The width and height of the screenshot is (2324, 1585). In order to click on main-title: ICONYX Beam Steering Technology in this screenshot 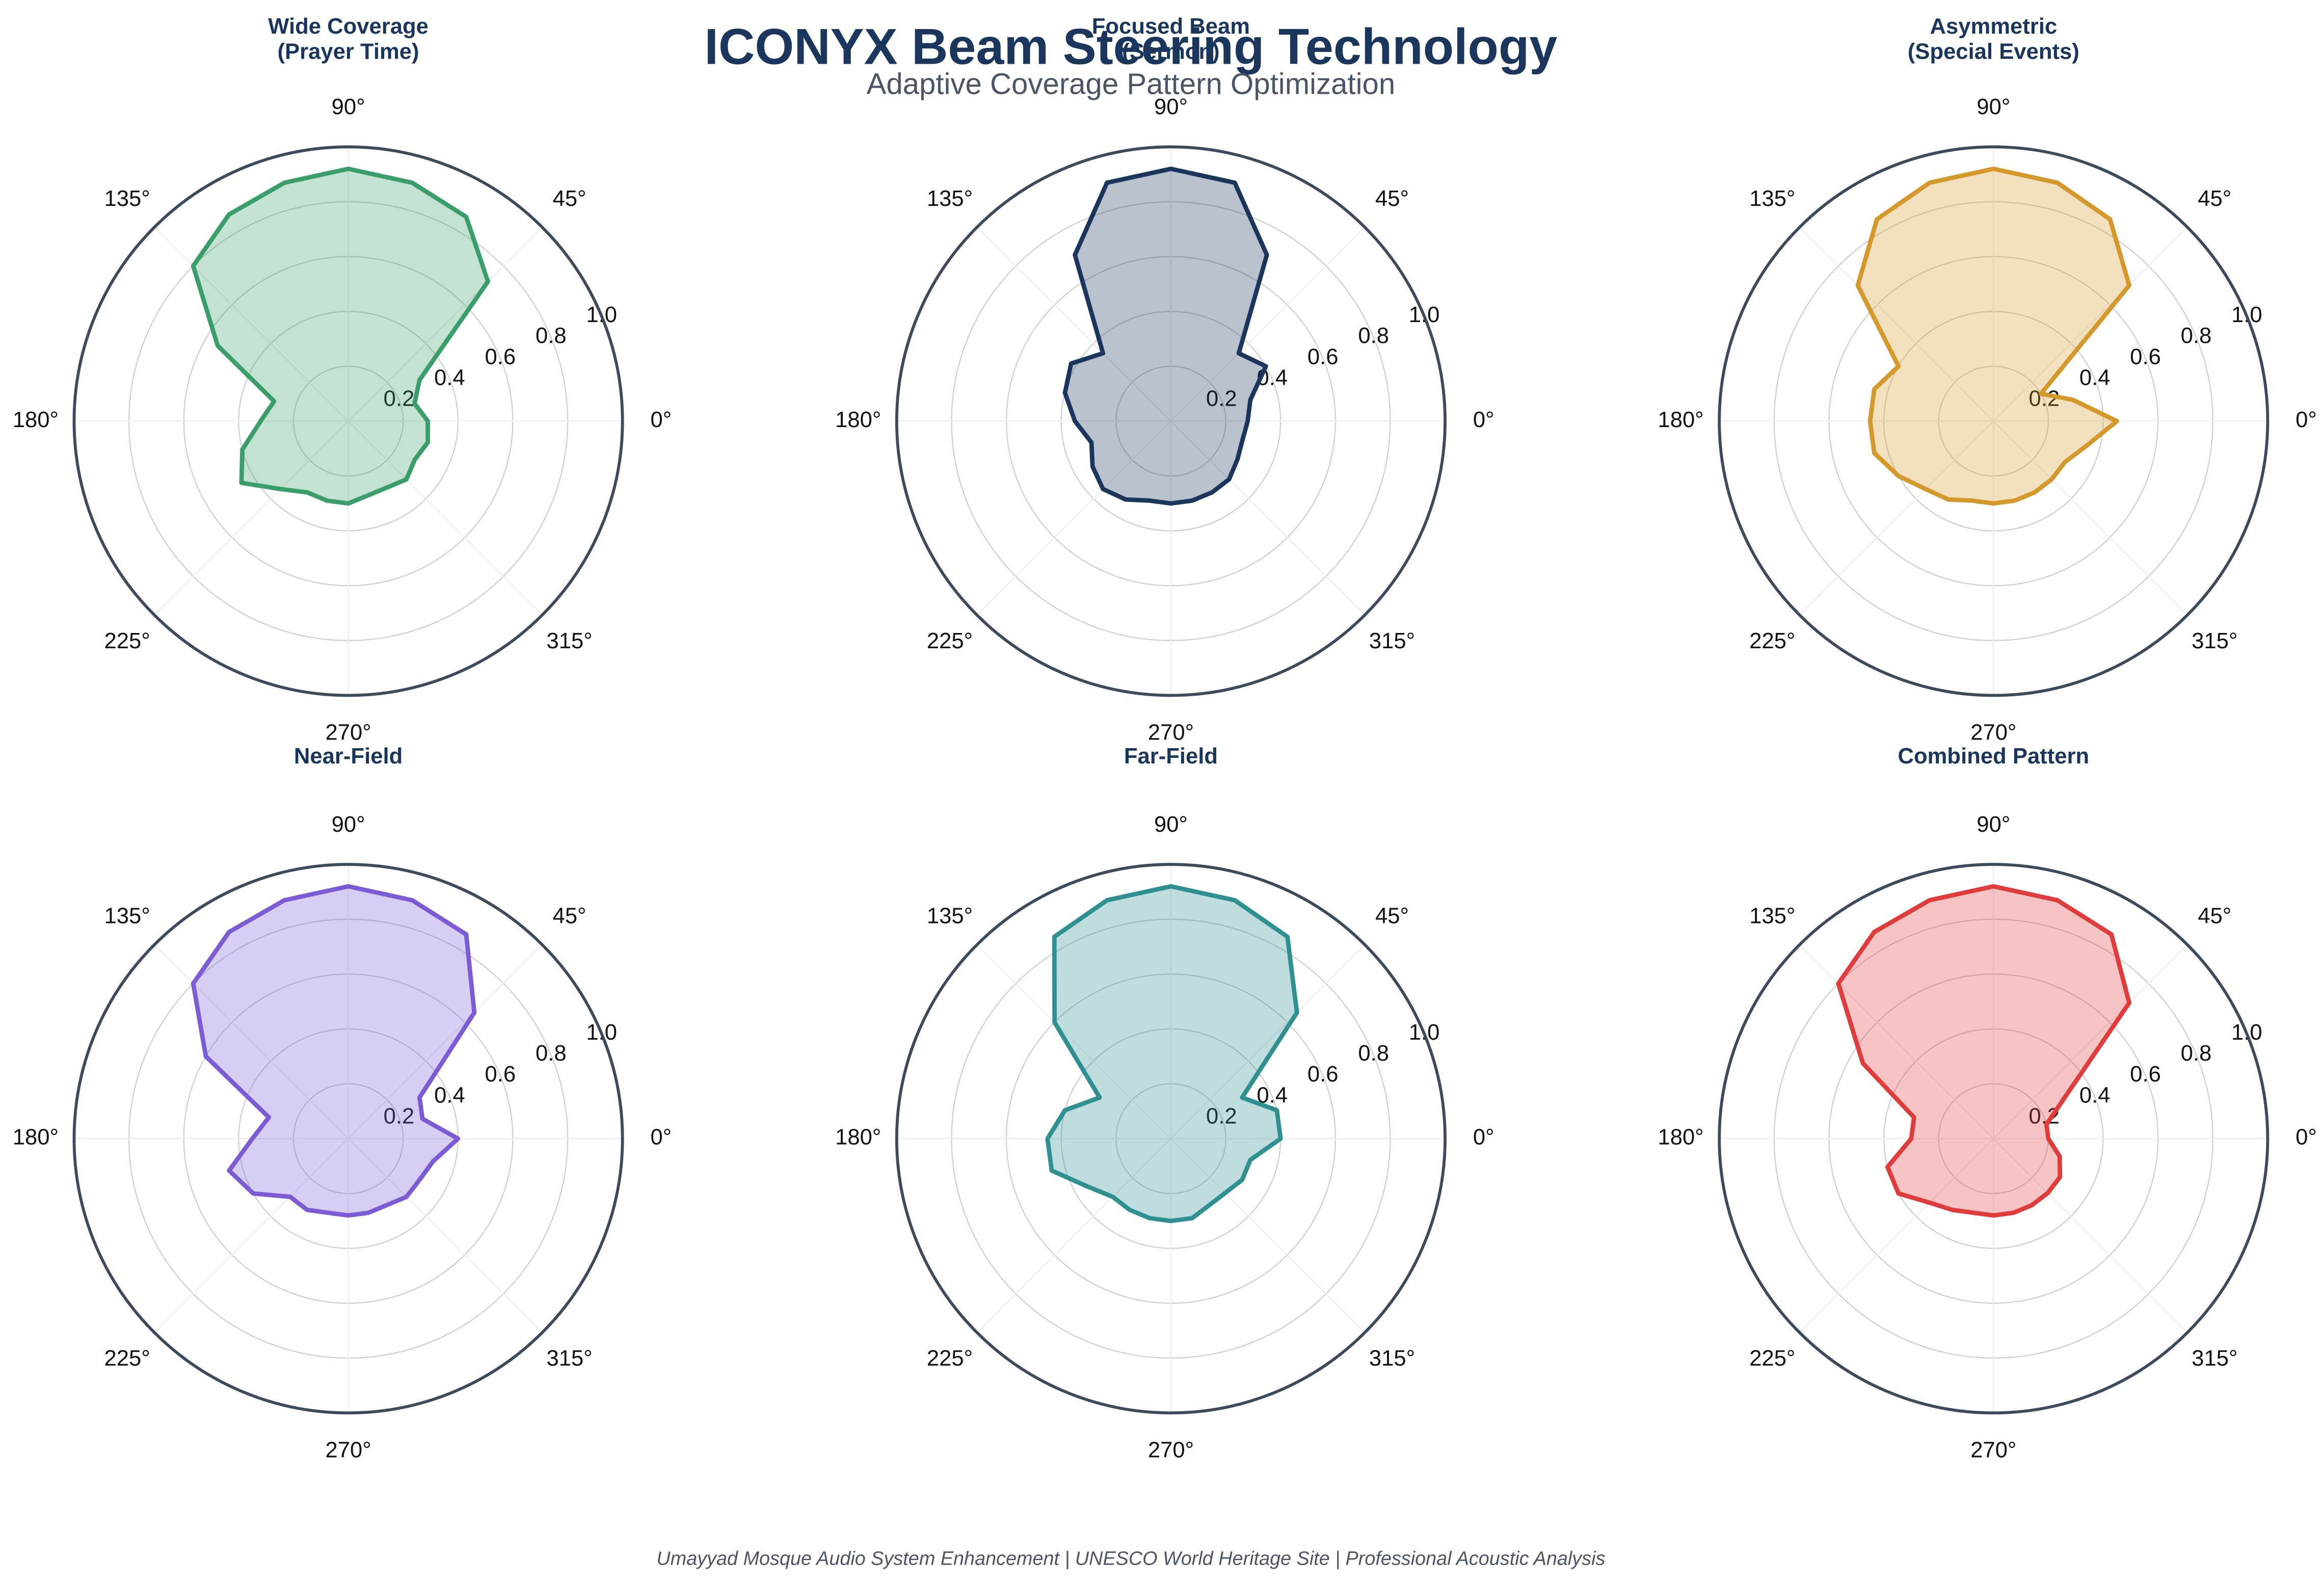, I will do `click(1130, 46)`.